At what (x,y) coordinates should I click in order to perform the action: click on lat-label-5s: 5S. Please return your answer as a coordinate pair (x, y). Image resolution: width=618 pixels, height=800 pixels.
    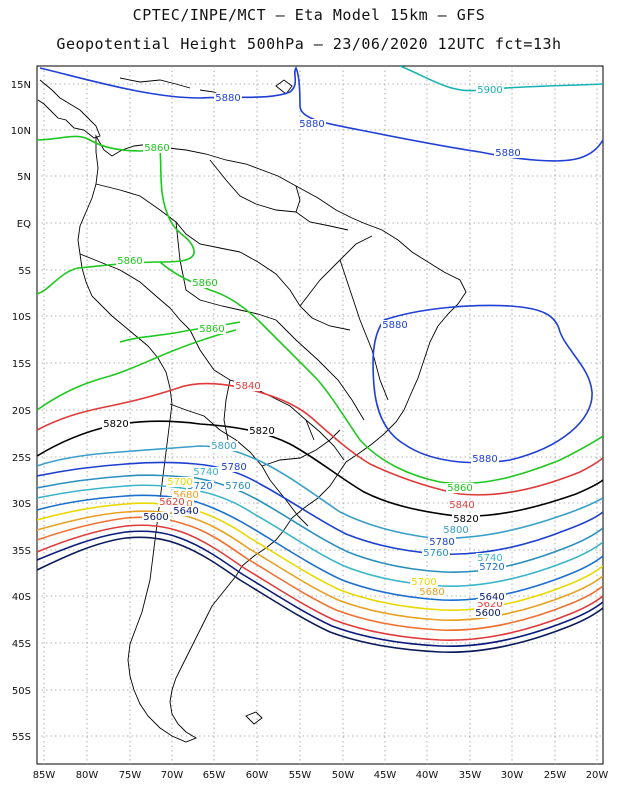
    Looking at the image, I should click on (24, 271).